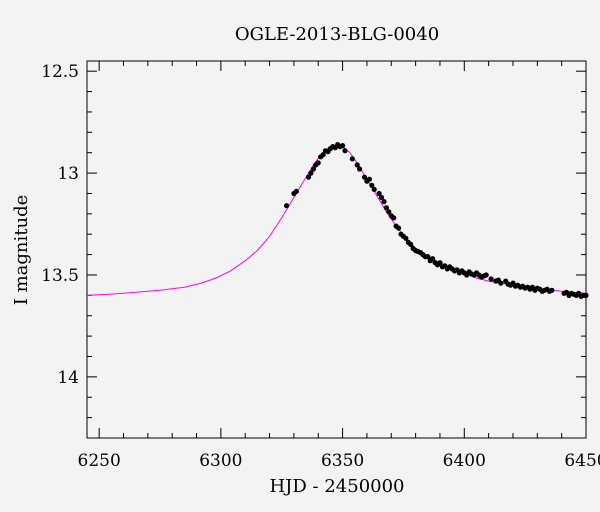 Image resolution: width=600 pixels, height=512 pixels. I want to click on x-tick-label: 6300, so click(220, 461).